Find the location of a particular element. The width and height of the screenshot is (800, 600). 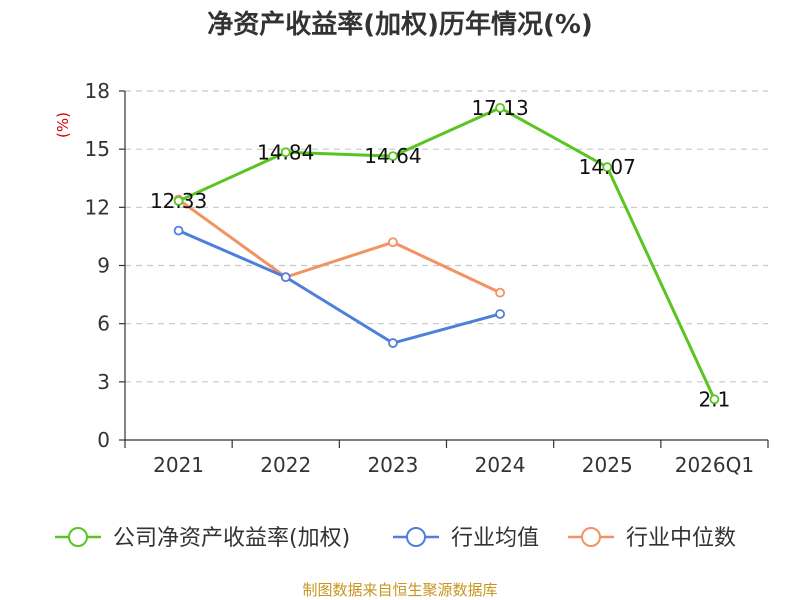

data-label: 17.13 is located at coordinates (499, 108).